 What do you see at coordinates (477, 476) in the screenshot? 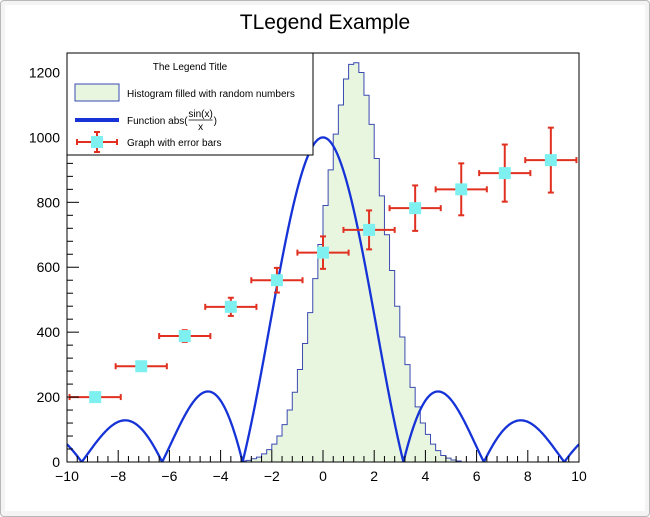
I see `x-tick-label: 6` at bounding box center [477, 476].